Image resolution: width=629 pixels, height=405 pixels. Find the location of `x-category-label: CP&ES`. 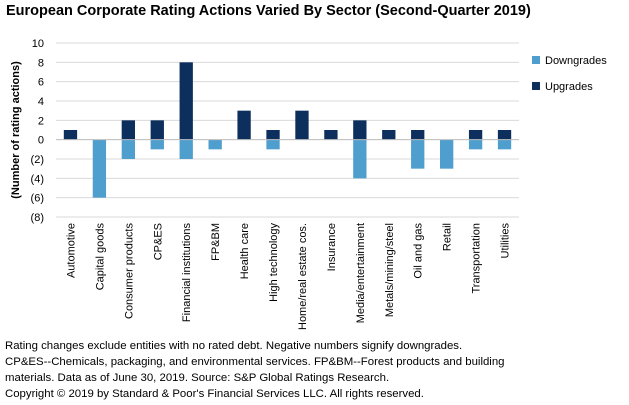

x-category-label: CP&ES is located at coordinates (158, 241).